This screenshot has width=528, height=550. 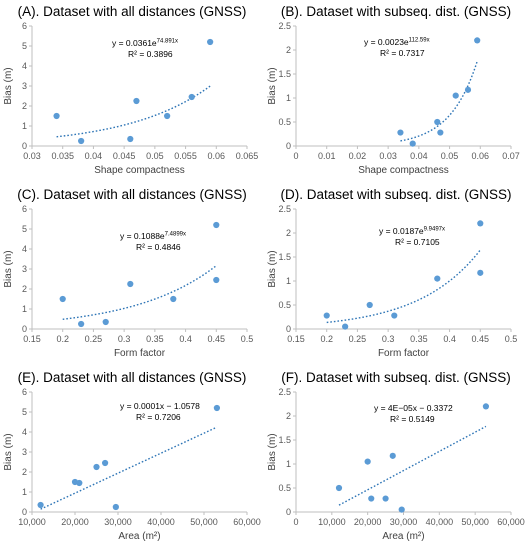 I want to click on r-squared-label: R² = 0.7206, so click(x=158, y=417).